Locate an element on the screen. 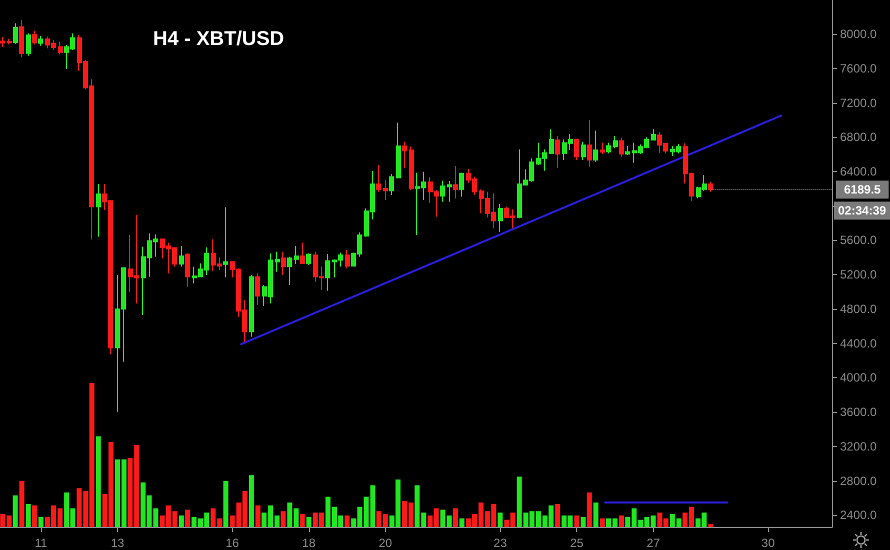 This screenshot has width=890, height=550. y-tick-label: 3600.0 is located at coordinates (859, 412).